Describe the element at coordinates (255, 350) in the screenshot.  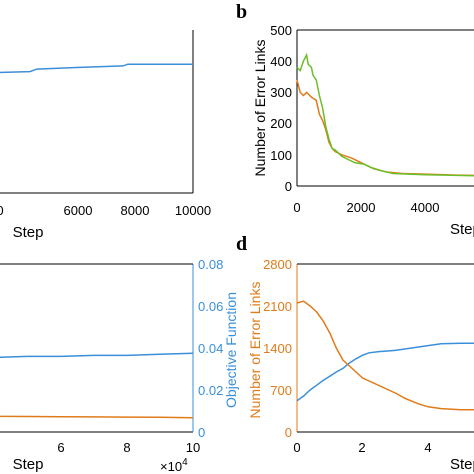
I see `panel-d-ylabel: Number of Error Links` at that location.